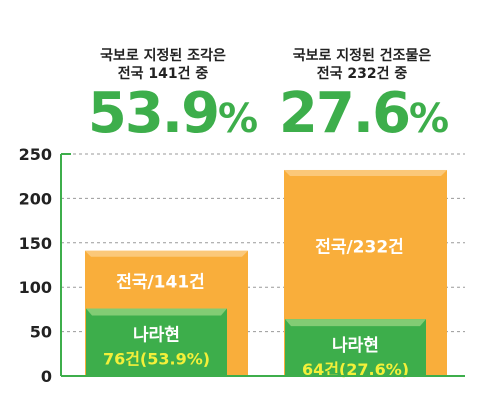 The height and width of the screenshot is (414, 481). What do you see at coordinates (163, 56) in the screenshot?
I see `header-line: 국보로 지정된 조각은` at bounding box center [163, 56].